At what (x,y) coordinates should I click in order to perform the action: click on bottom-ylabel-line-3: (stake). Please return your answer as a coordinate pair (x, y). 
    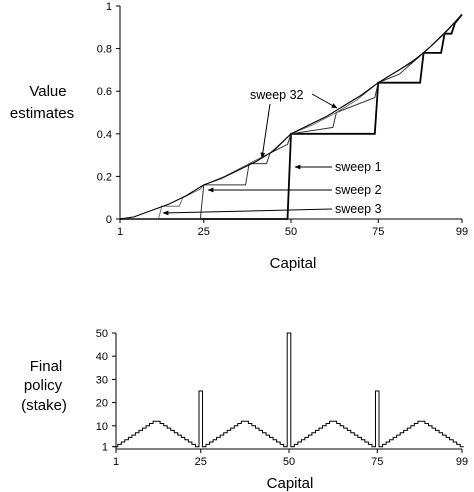
    Looking at the image, I should click on (44, 405).